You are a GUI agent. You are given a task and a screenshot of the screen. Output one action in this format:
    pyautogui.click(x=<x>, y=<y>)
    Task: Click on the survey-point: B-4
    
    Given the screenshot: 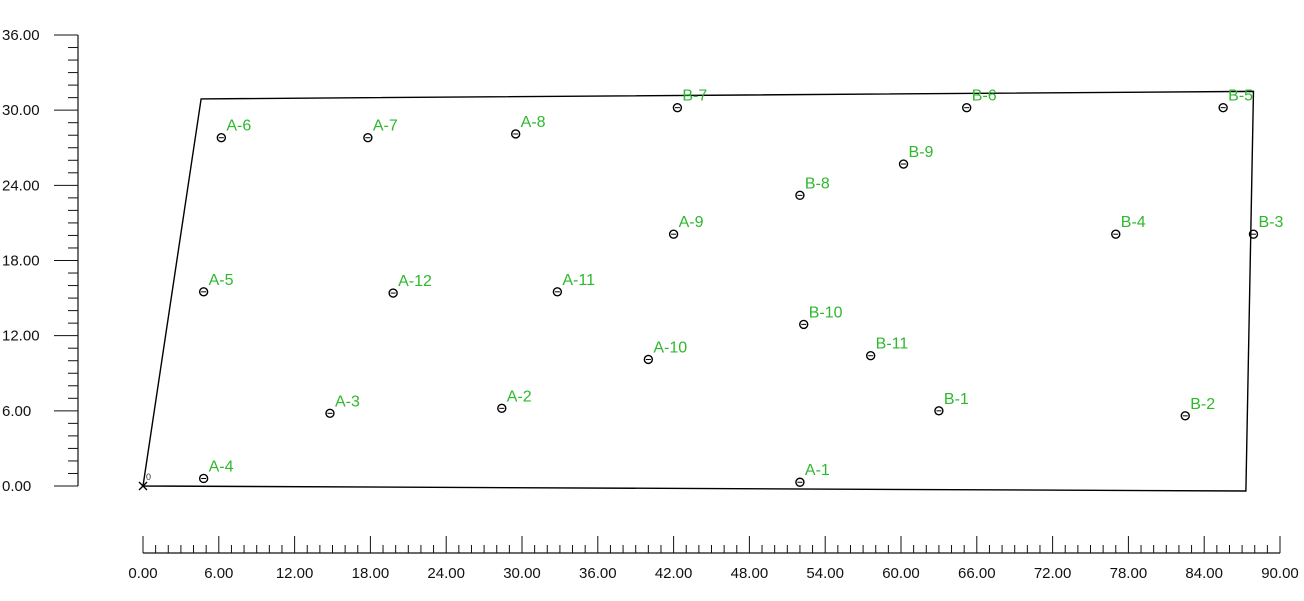 What is the action you would take?
    pyautogui.click(x=1128, y=226)
    